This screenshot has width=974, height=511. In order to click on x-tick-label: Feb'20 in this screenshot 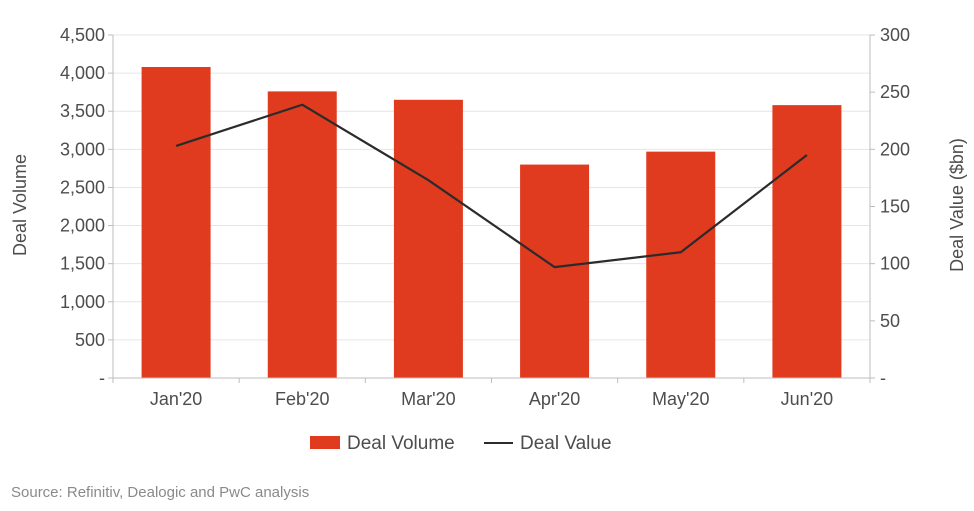, I will do `click(302, 399)`.